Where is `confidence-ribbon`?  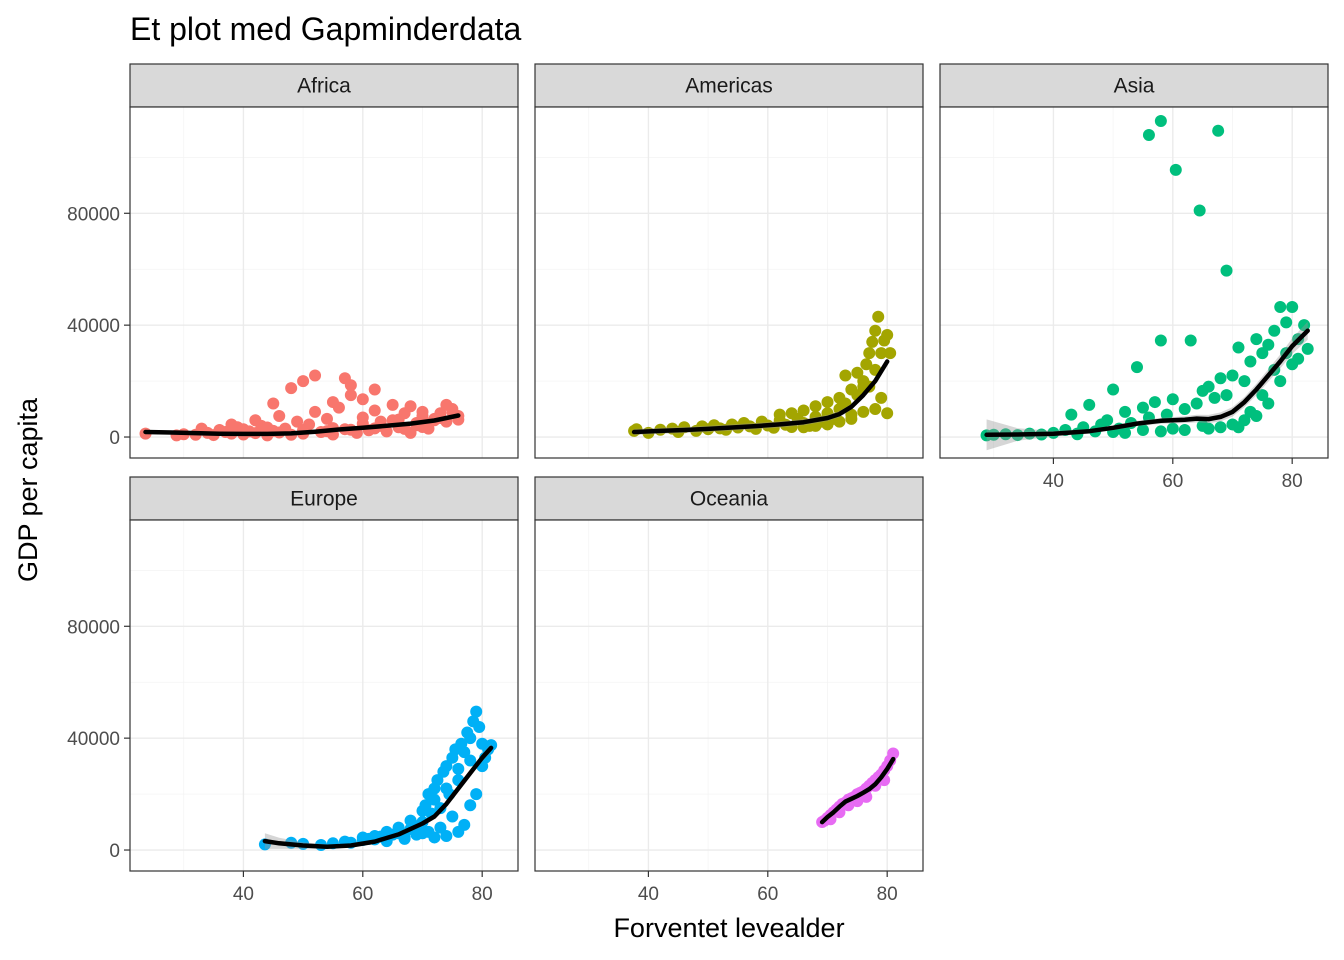 confidence-ribbon is located at coordinates (1147, 386).